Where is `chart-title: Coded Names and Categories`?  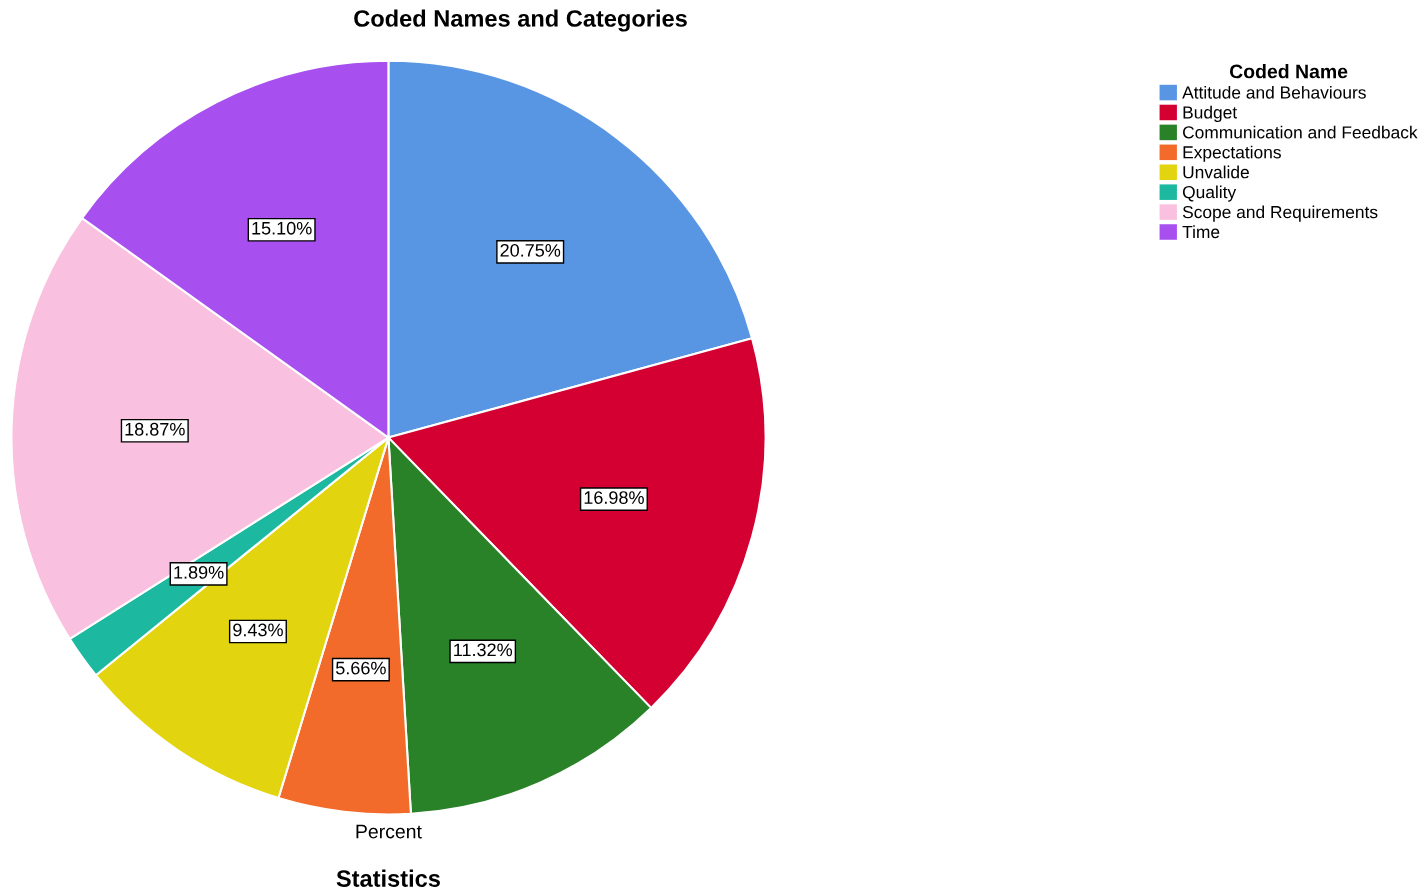 chart-title: Coded Names and Categories is located at coordinates (520, 20).